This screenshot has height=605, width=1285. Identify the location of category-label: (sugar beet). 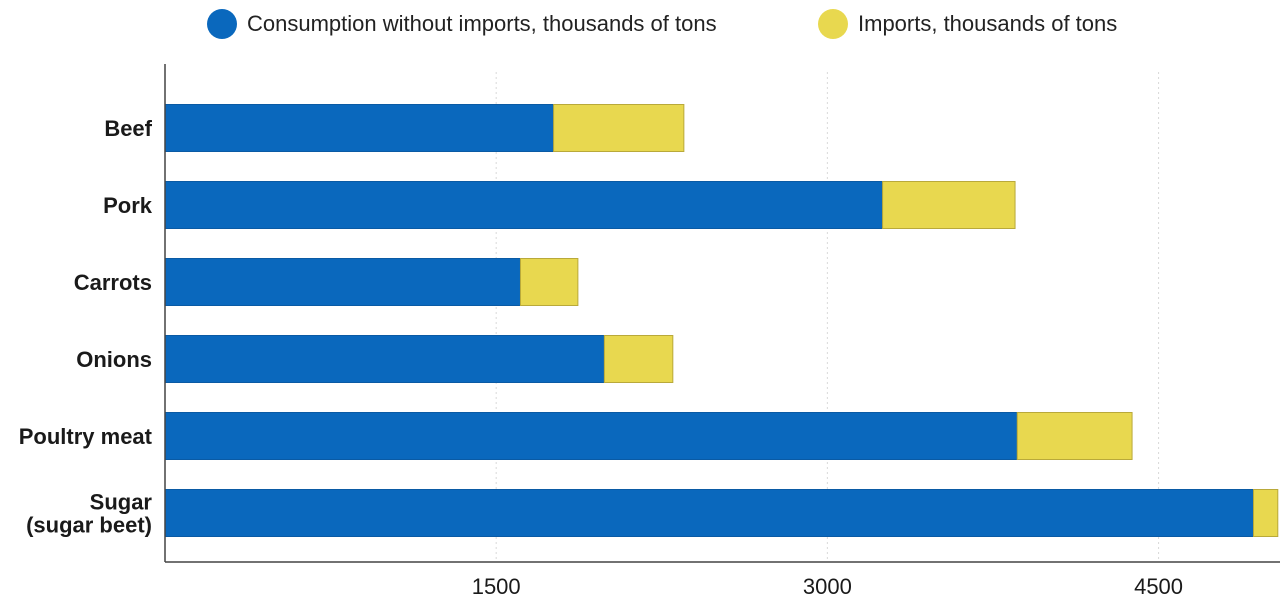
(89, 525).